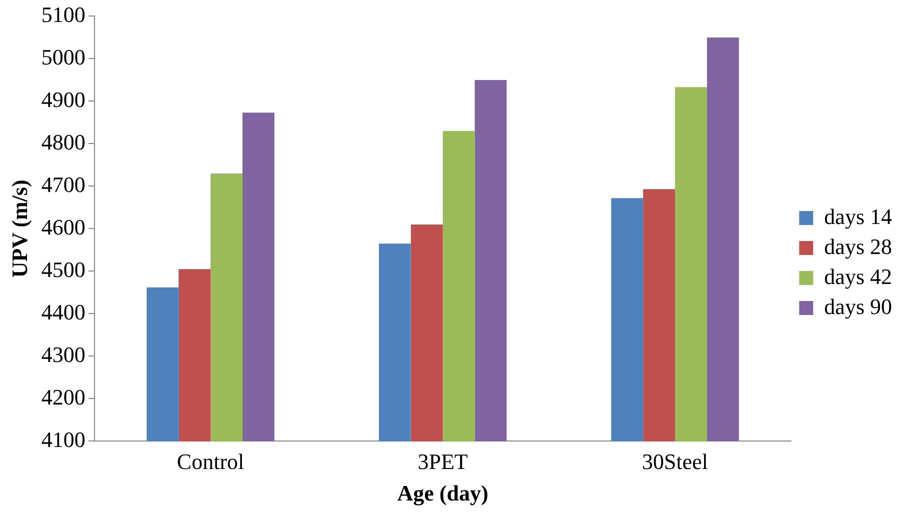 The height and width of the screenshot is (516, 908). Describe the element at coordinates (858, 306) in the screenshot. I see `legend-label: days 90` at that location.